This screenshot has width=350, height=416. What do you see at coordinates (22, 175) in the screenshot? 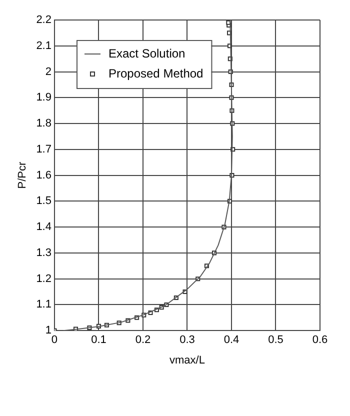
I see `y-axis-title: P/Pcr` at bounding box center [22, 175].